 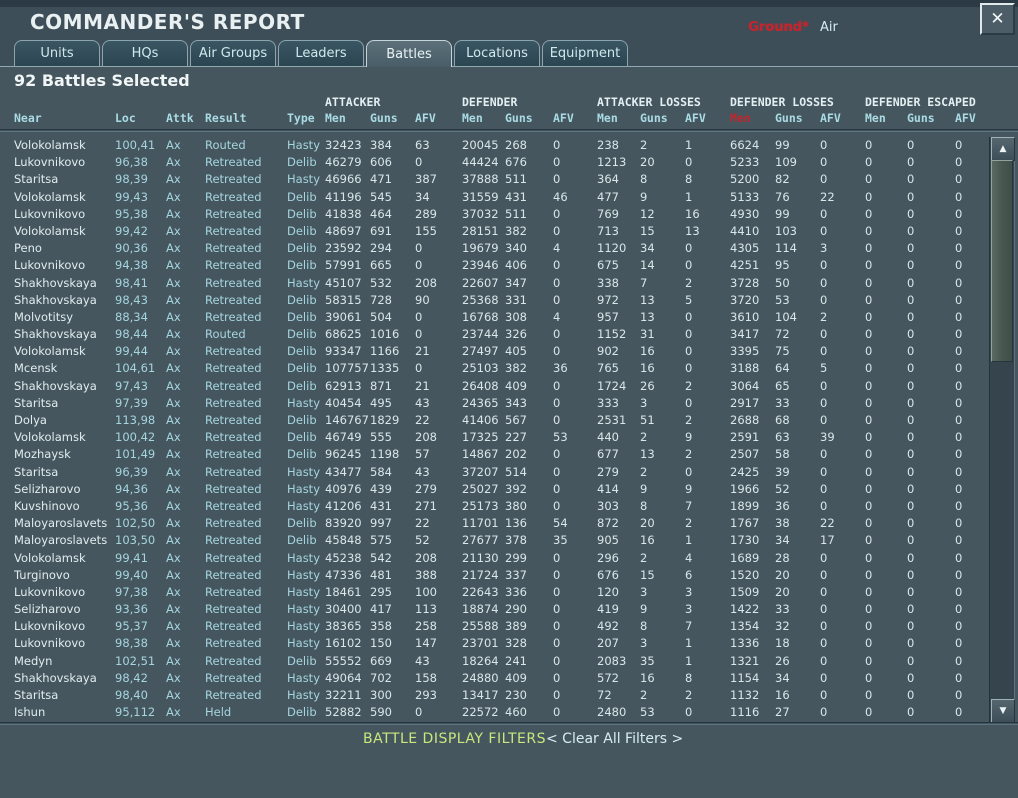 I want to click on close-button: ✕, so click(x=997, y=19).